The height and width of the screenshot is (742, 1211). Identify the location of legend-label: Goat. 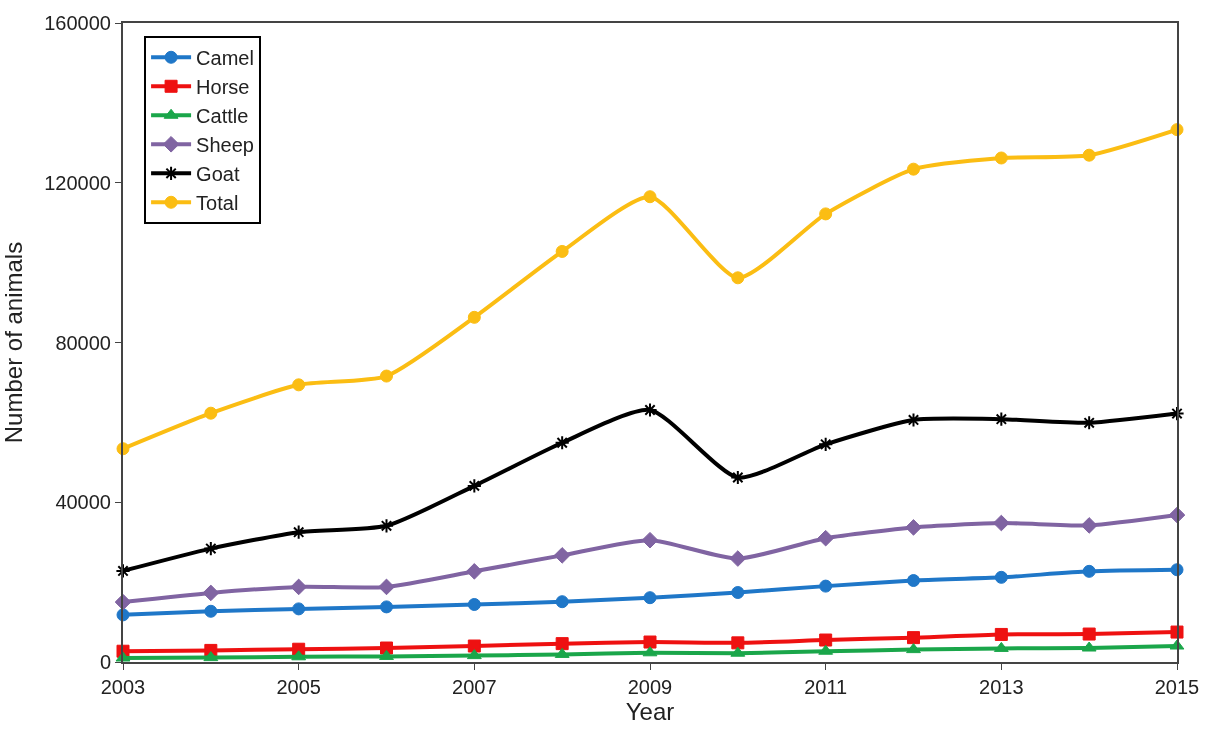
(218, 174).